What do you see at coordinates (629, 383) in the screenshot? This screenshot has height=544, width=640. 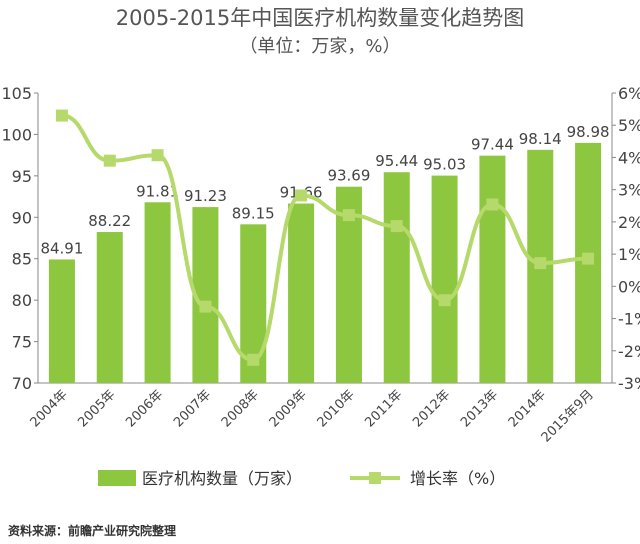 I see `right-tick-label: -3%` at bounding box center [629, 383].